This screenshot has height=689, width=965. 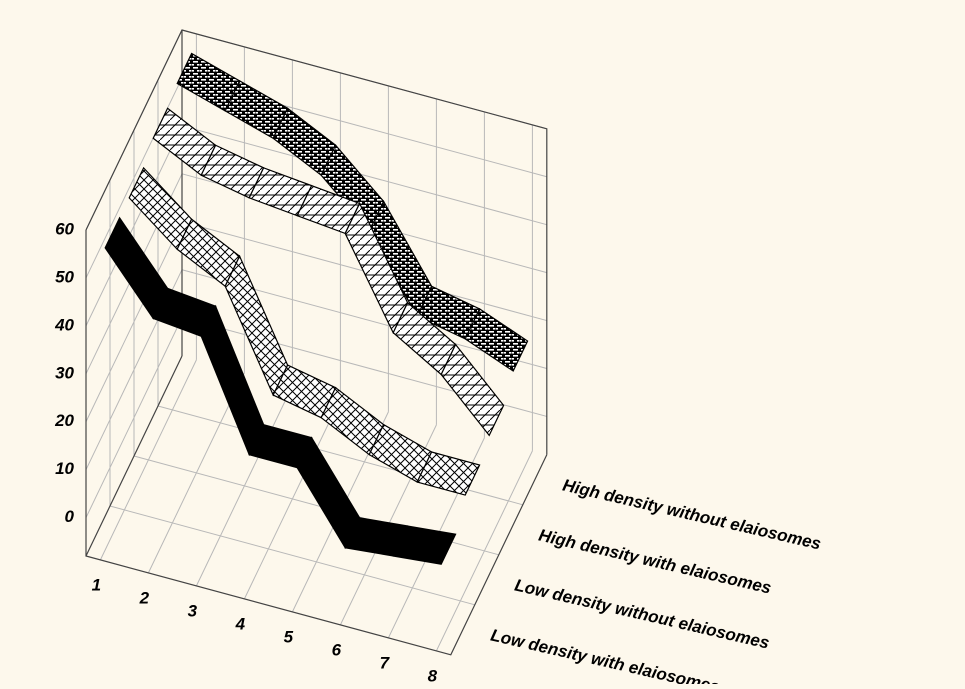 I want to click on y-tick-label: 40, so click(x=64, y=324).